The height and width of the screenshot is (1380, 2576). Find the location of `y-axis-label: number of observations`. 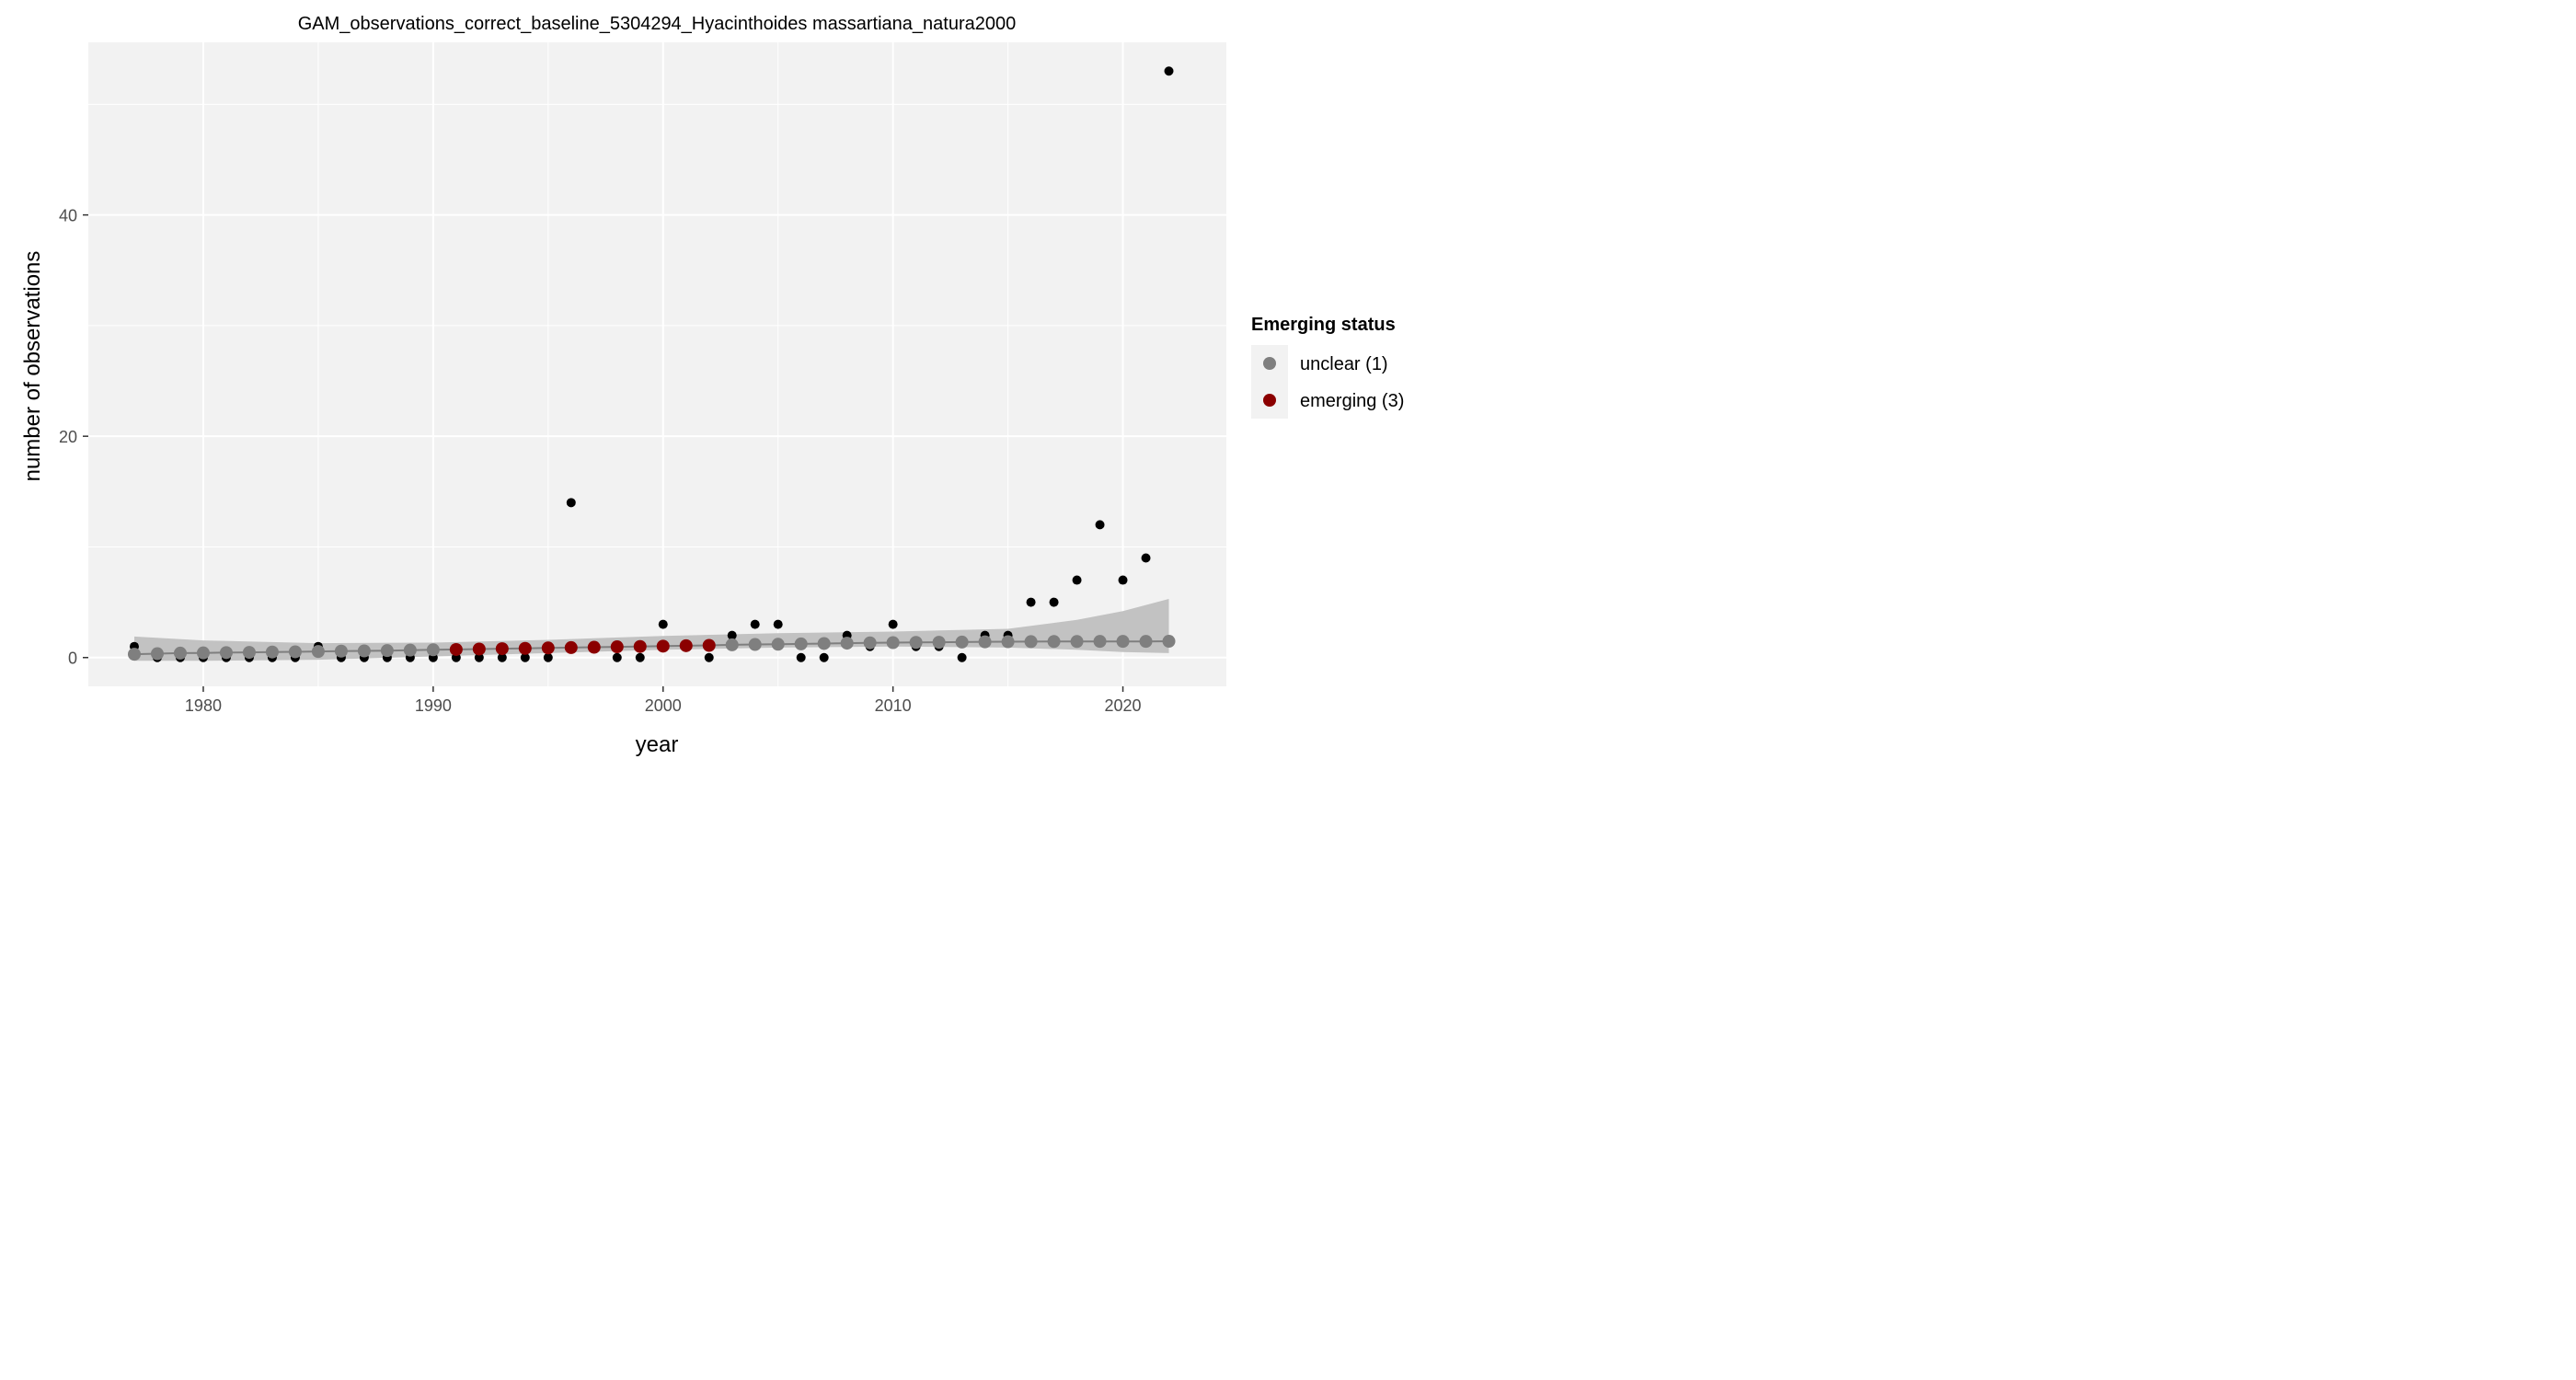

y-axis-label: number of observations is located at coordinates (32, 366).